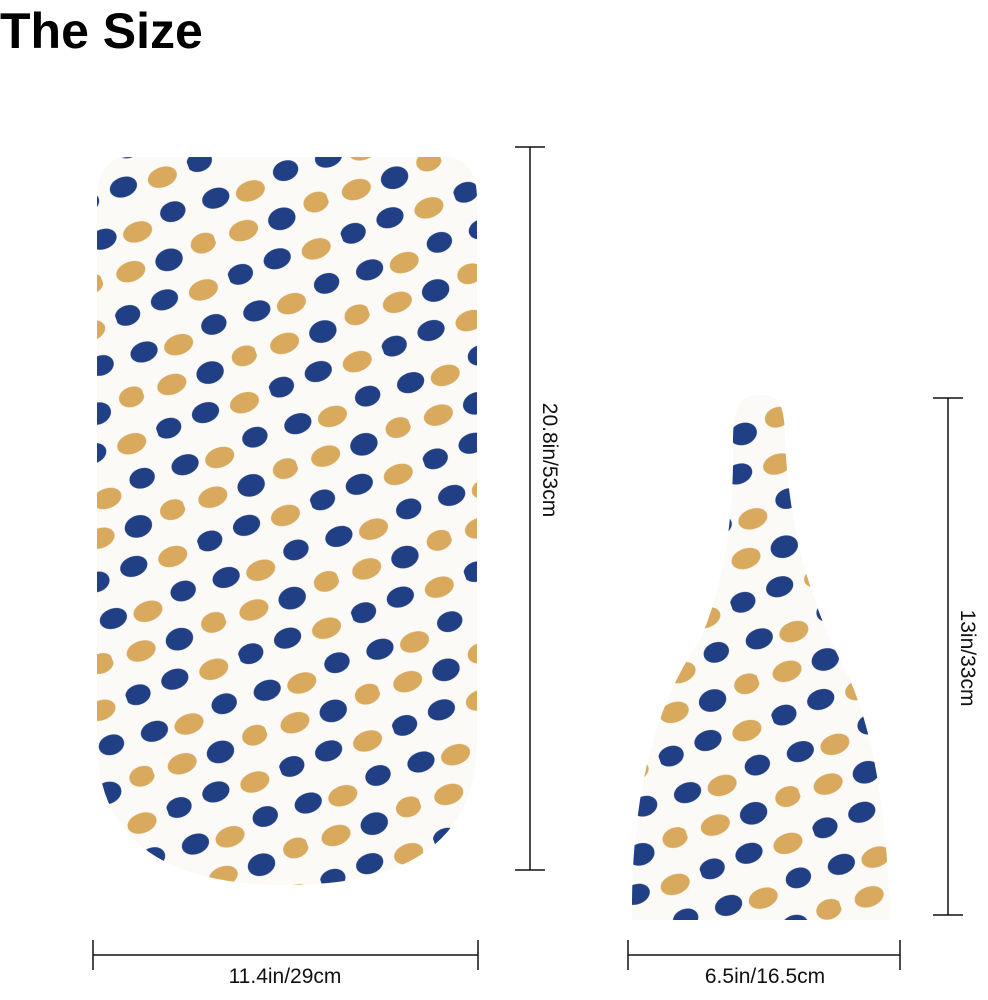 This screenshot has width=988, height=1000. Describe the element at coordinates (765, 976) in the screenshot. I see `width-label: 6.5in/16.5cm` at that location.